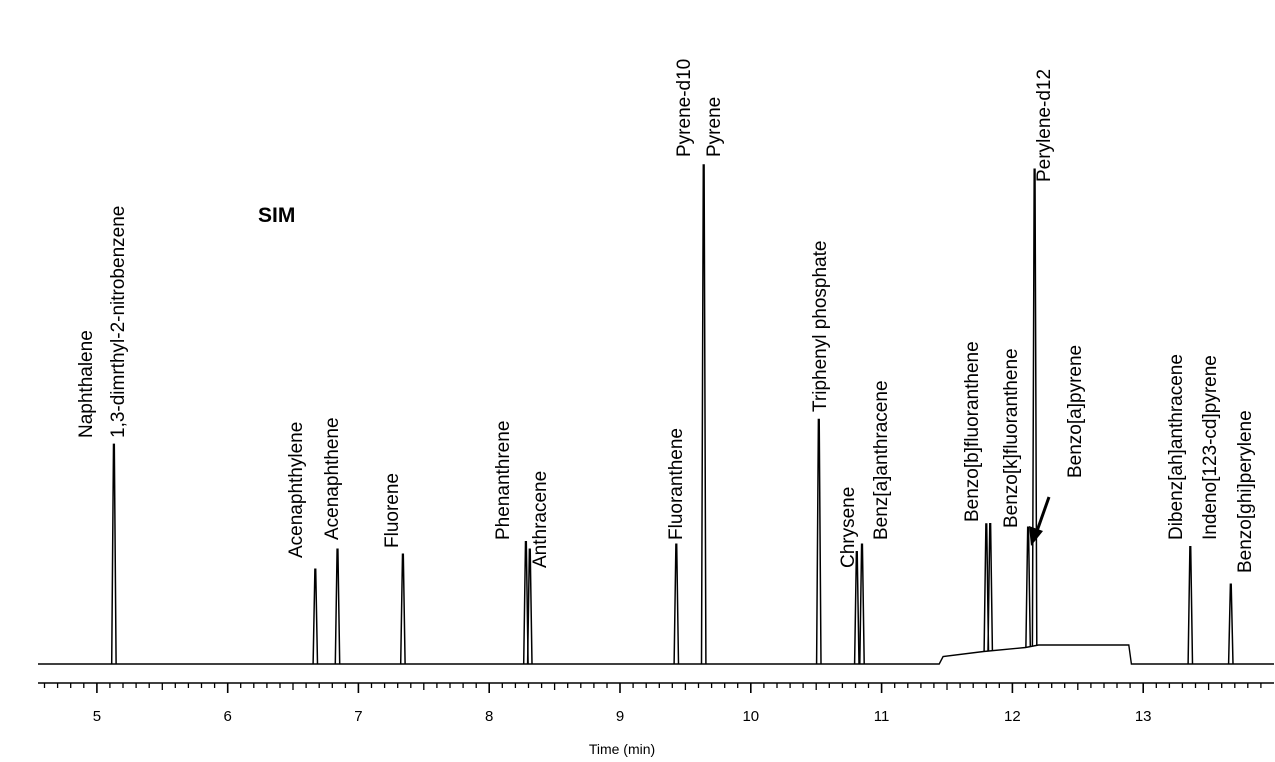  I want to click on peak-naphthalene, so click(113, 554).